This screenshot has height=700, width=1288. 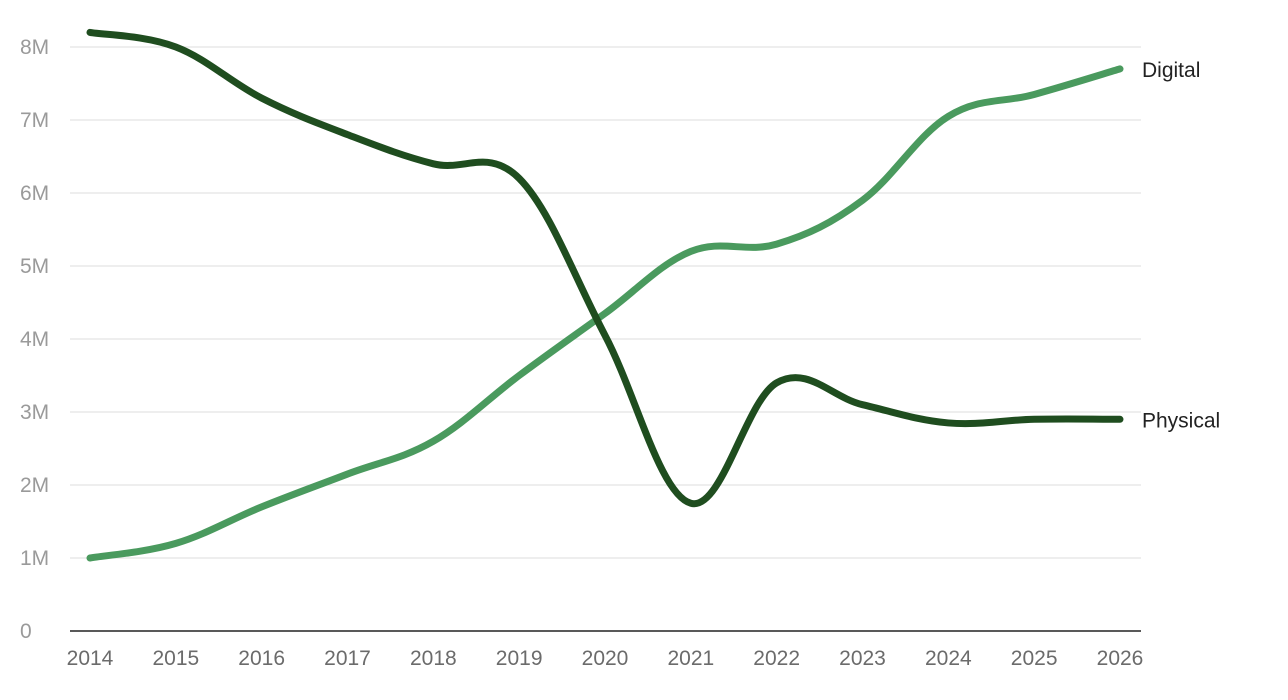 I want to click on x-tick-label: 2018, so click(x=433, y=658).